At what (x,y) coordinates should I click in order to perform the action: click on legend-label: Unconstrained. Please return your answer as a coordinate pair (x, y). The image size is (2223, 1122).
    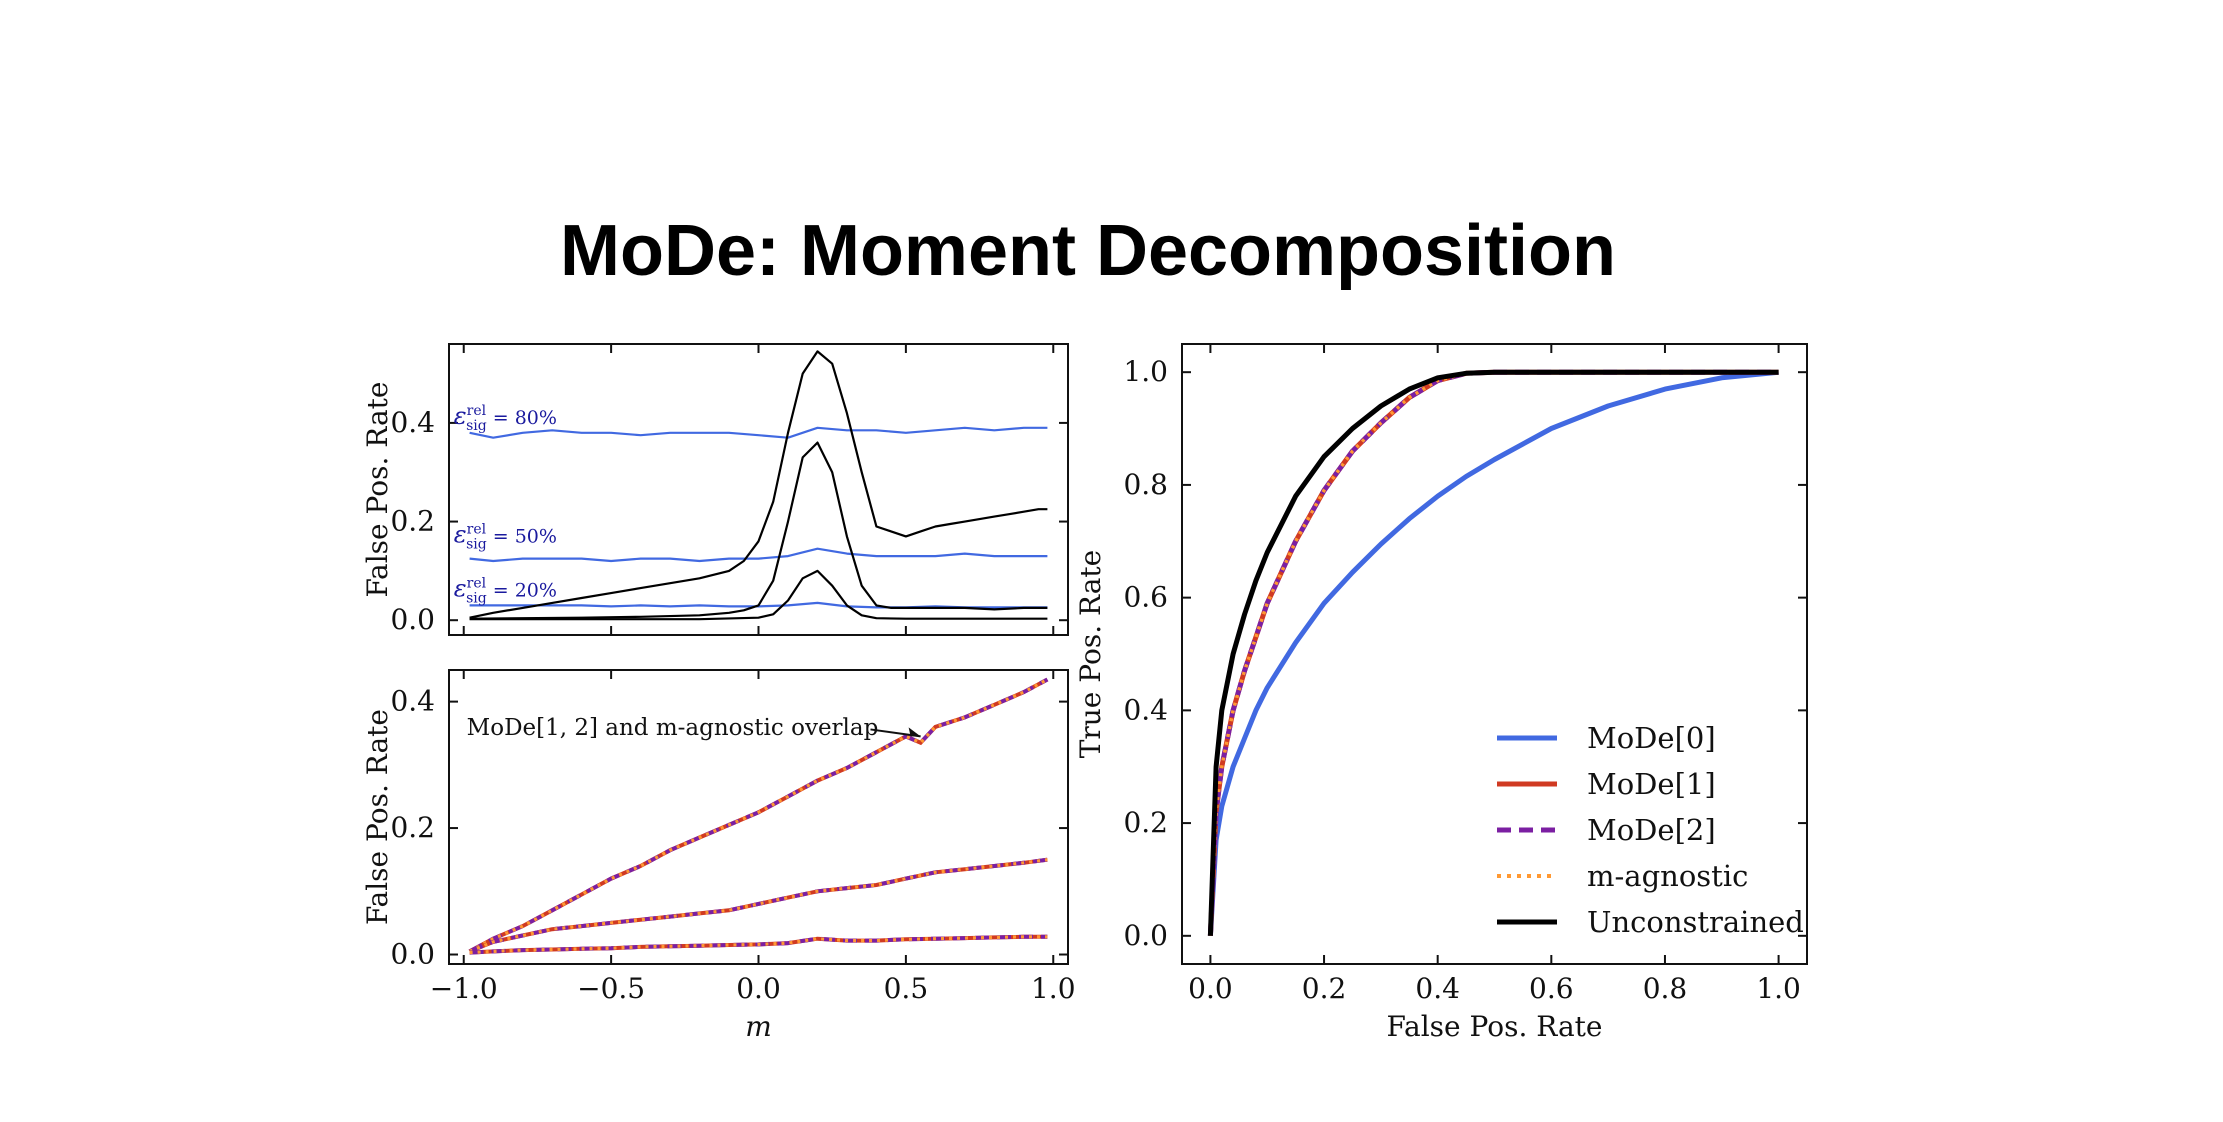
    Looking at the image, I should click on (1695, 922).